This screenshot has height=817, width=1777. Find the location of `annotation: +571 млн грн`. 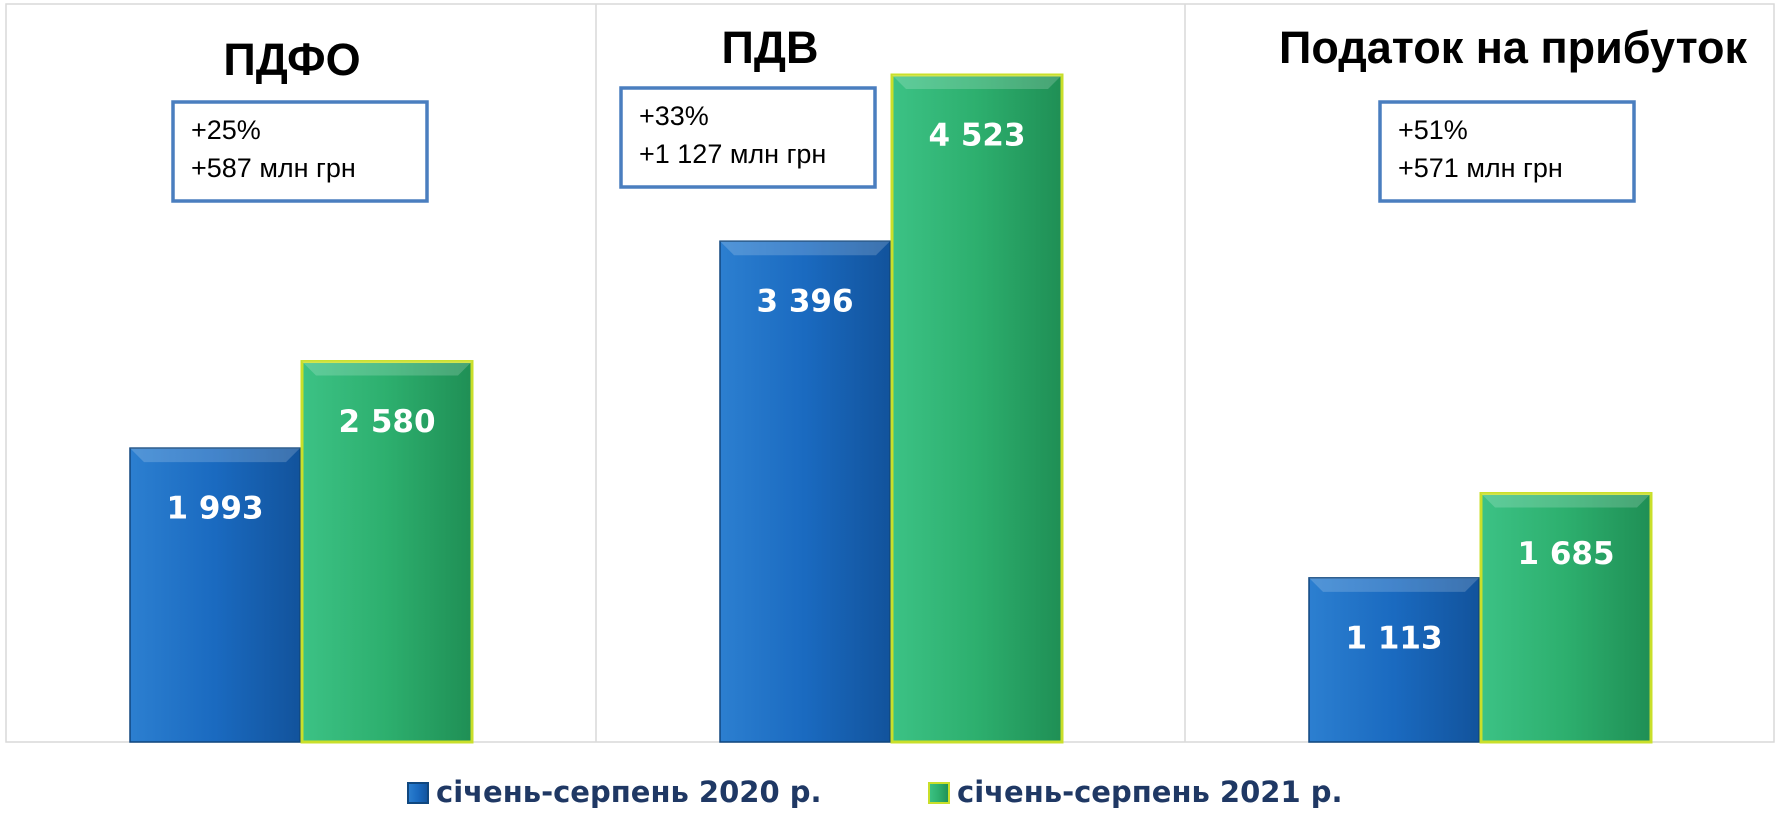

annotation: +571 млн грн is located at coordinates (1480, 168).